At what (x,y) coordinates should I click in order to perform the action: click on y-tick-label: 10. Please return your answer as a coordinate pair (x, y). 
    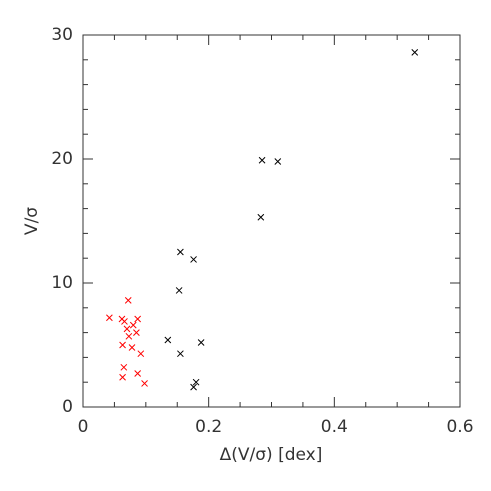
    Looking at the image, I should click on (62, 283).